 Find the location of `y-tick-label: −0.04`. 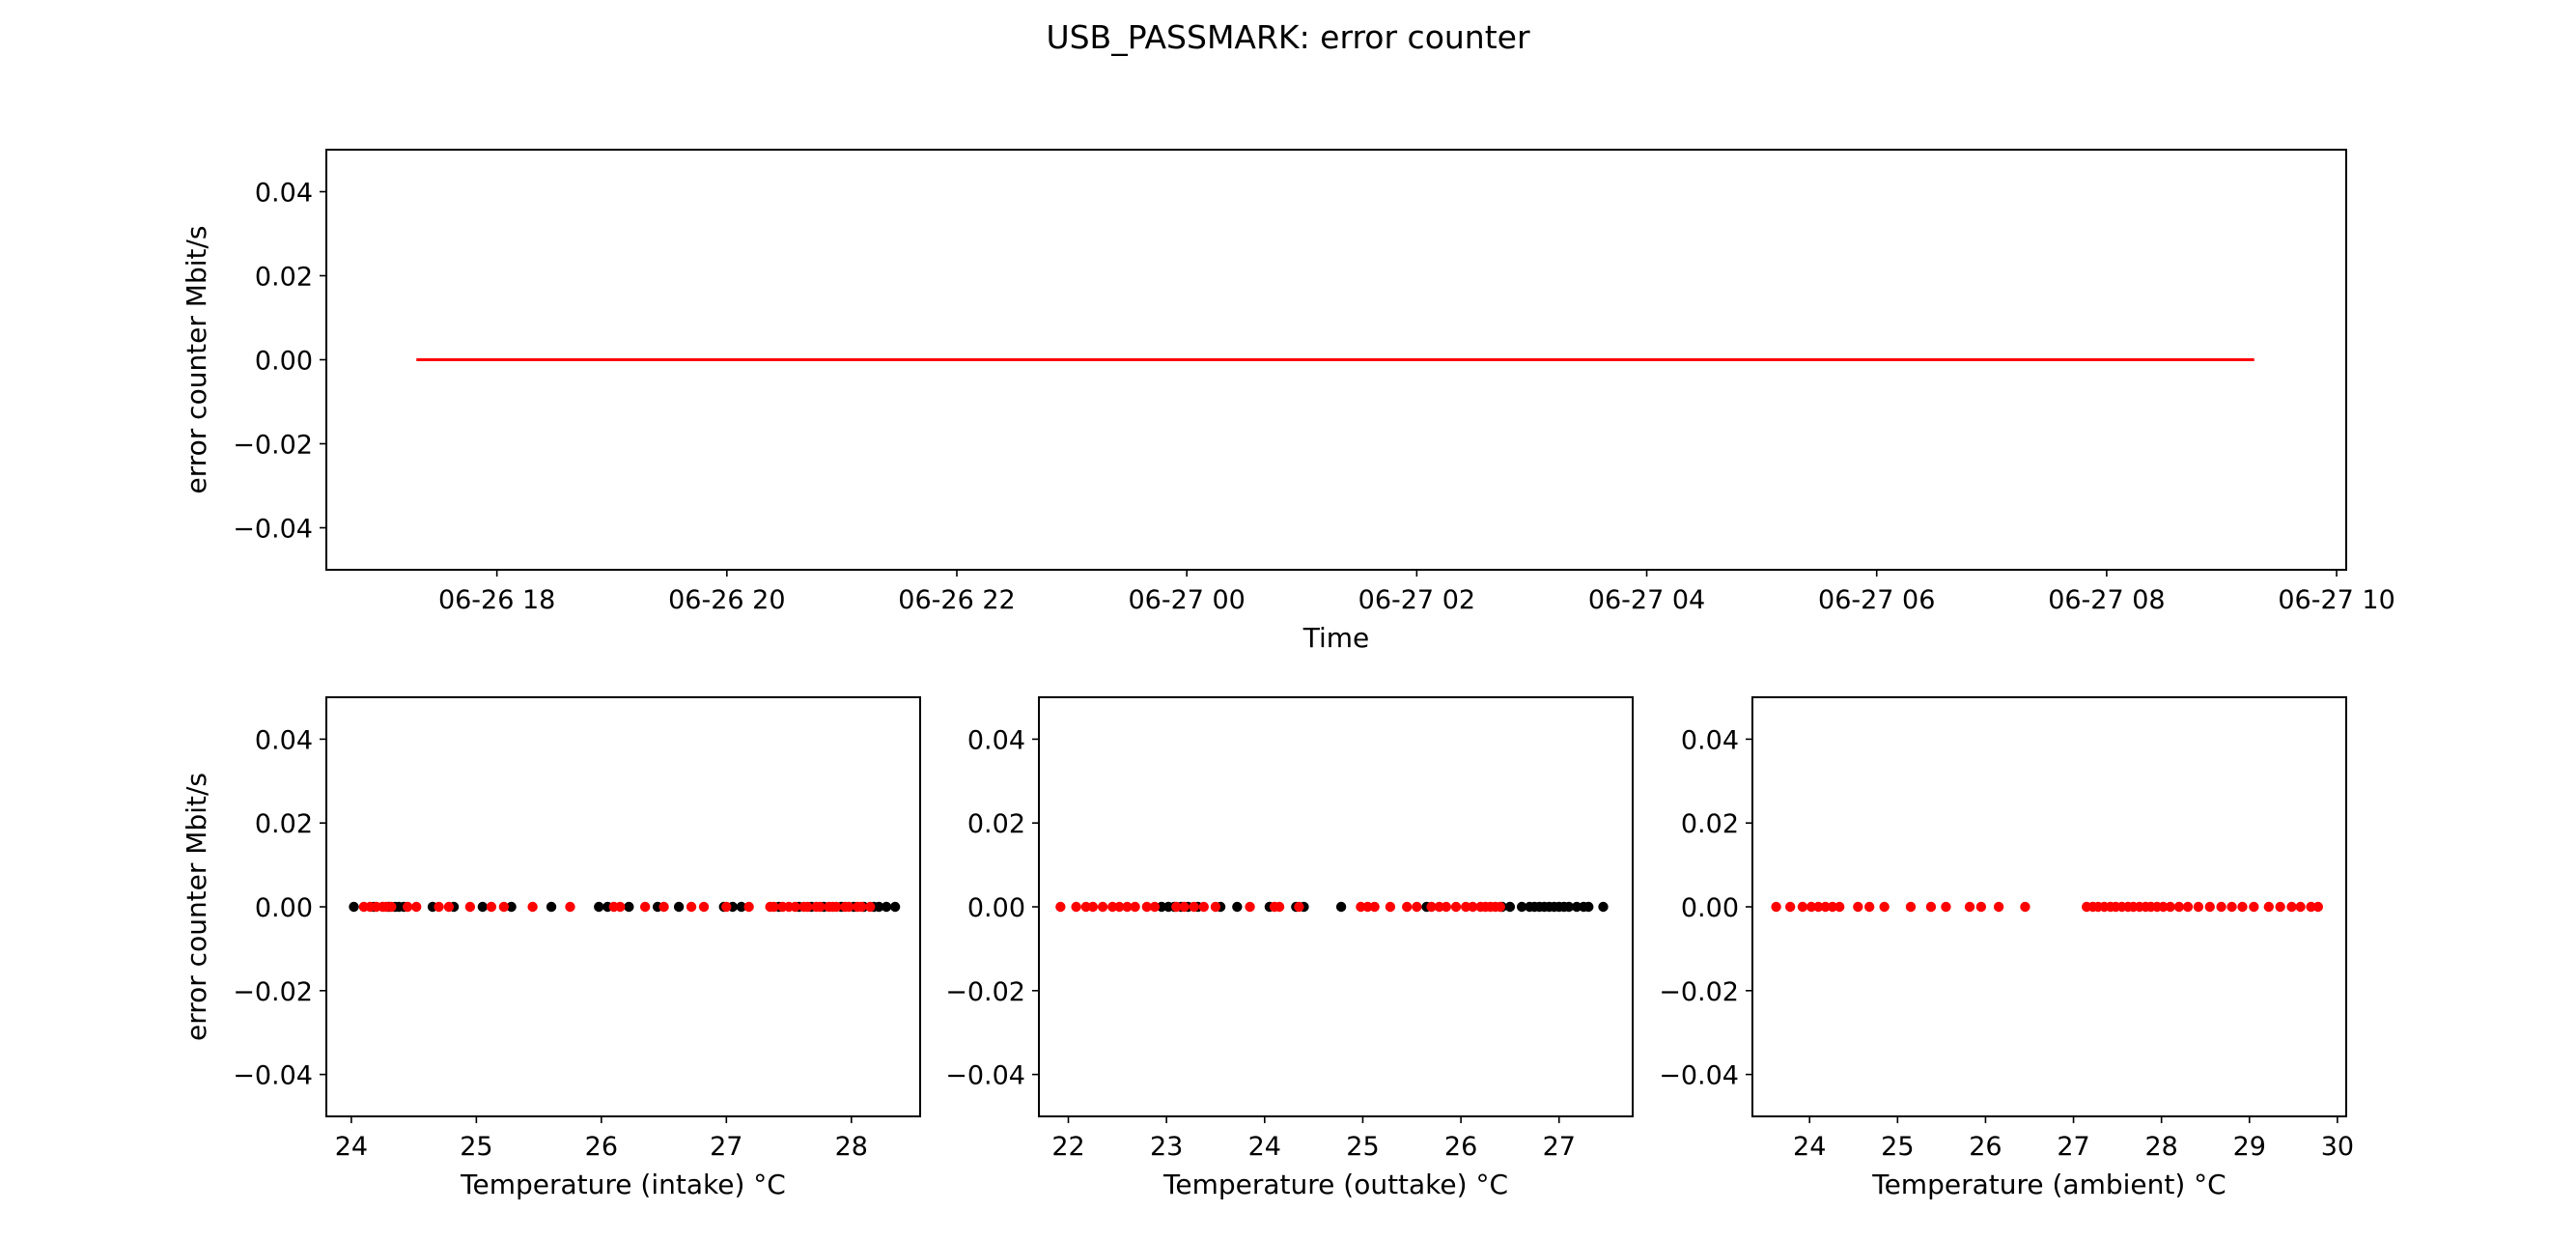

y-tick-label: −0.04 is located at coordinates (1699, 1076).